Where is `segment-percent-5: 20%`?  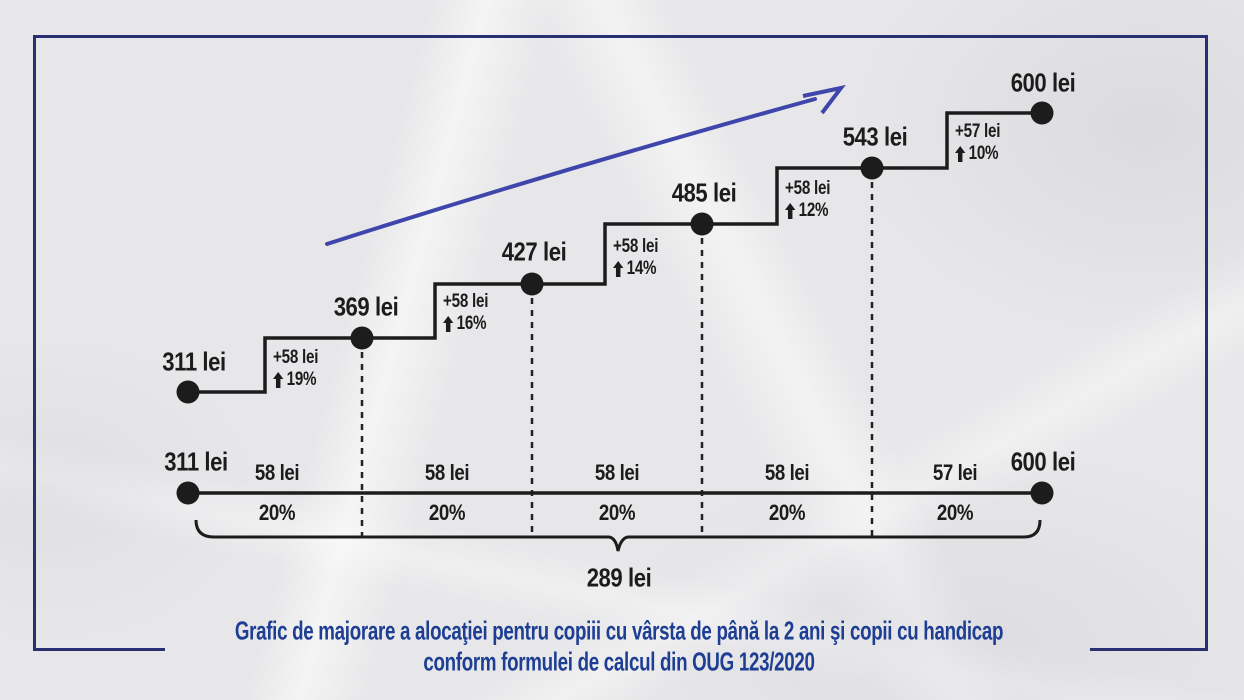 segment-percent-5: 20% is located at coordinates (955, 512).